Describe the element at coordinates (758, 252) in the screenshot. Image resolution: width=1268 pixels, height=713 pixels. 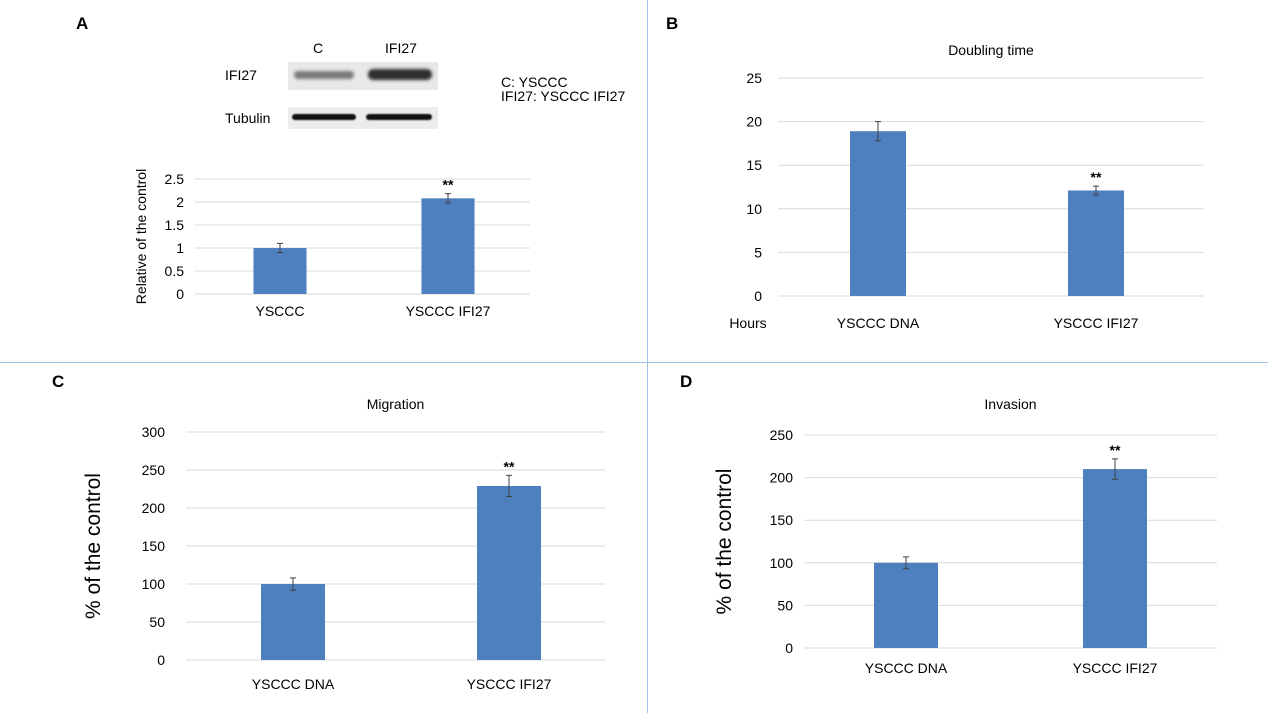
I see `panel-b-y-tick-label: 5` at that location.